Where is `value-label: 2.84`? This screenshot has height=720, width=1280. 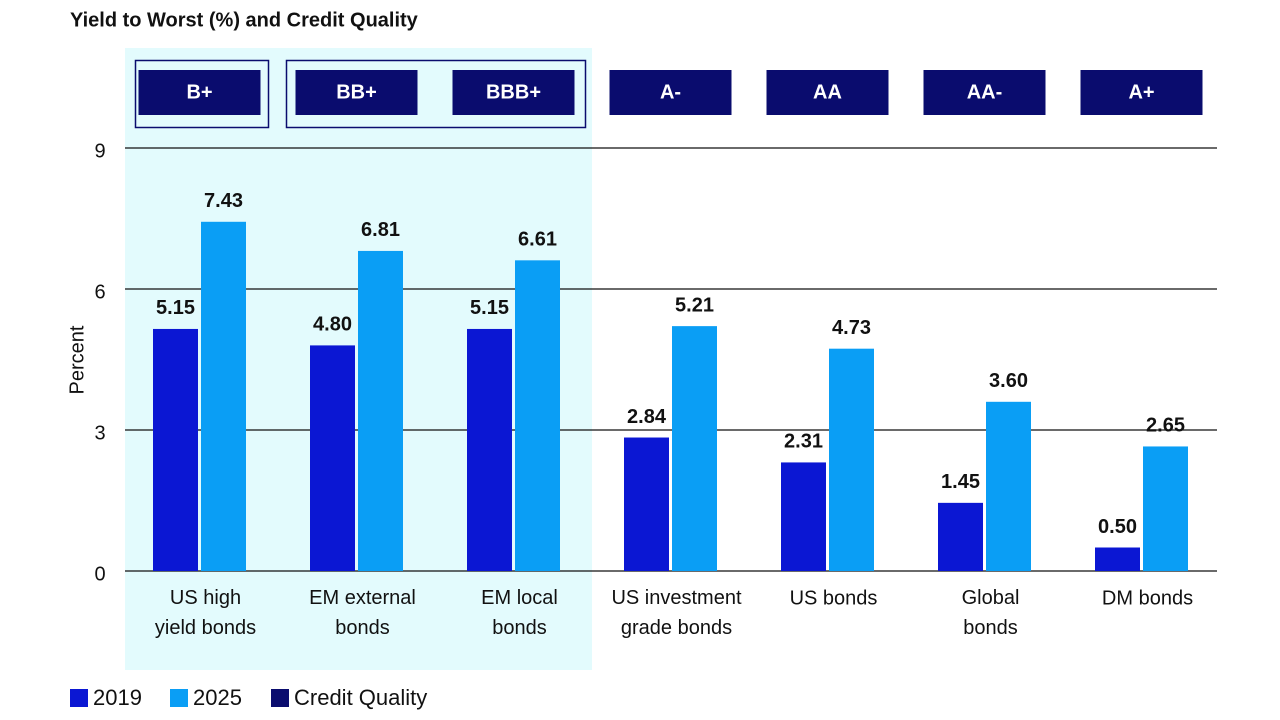 value-label: 2.84 is located at coordinates (647, 417).